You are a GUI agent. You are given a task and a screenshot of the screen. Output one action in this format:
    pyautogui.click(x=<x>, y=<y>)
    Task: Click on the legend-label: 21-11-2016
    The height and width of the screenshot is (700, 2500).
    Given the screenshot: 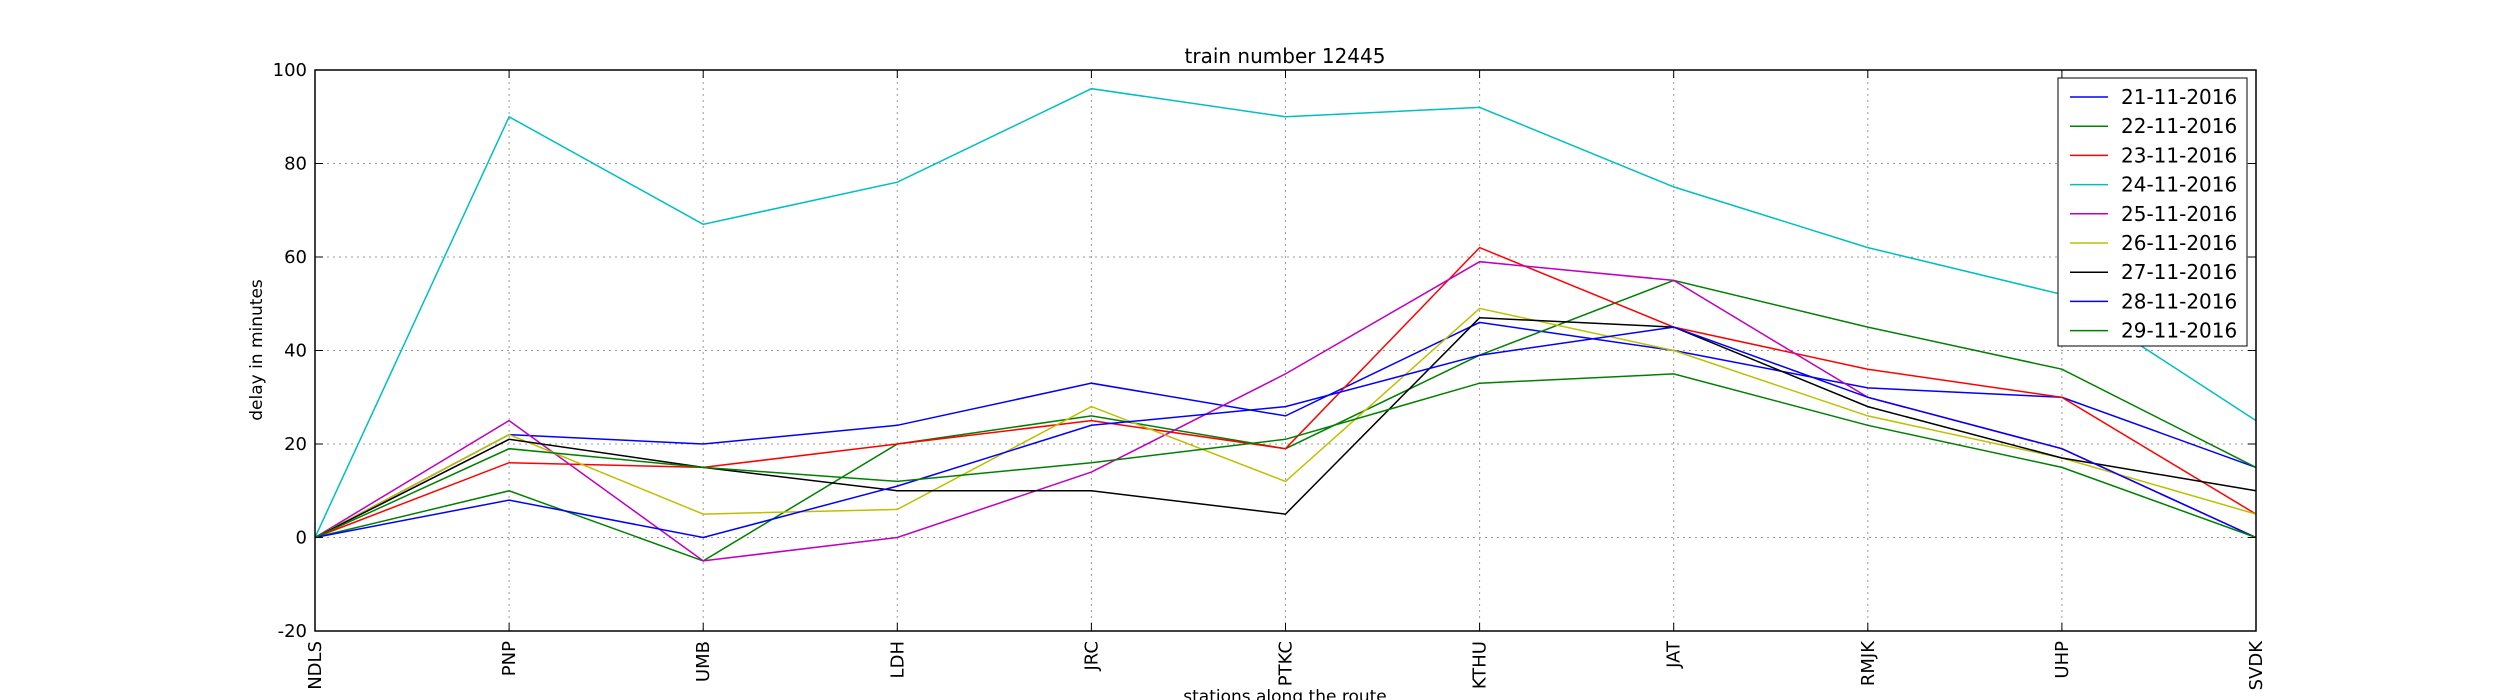 What is the action you would take?
    pyautogui.click(x=2179, y=97)
    